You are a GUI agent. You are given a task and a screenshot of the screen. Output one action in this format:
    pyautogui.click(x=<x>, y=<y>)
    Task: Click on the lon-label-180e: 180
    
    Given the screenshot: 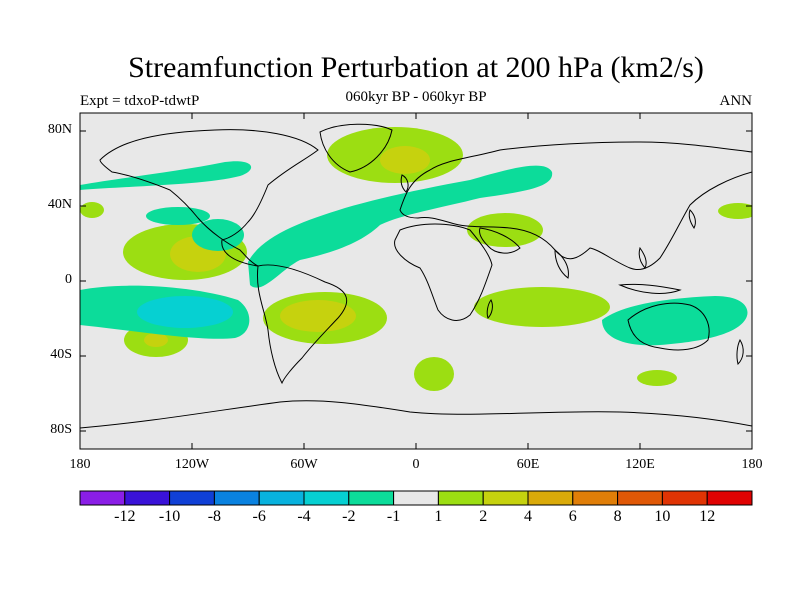 What is the action you would take?
    pyautogui.click(x=752, y=464)
    